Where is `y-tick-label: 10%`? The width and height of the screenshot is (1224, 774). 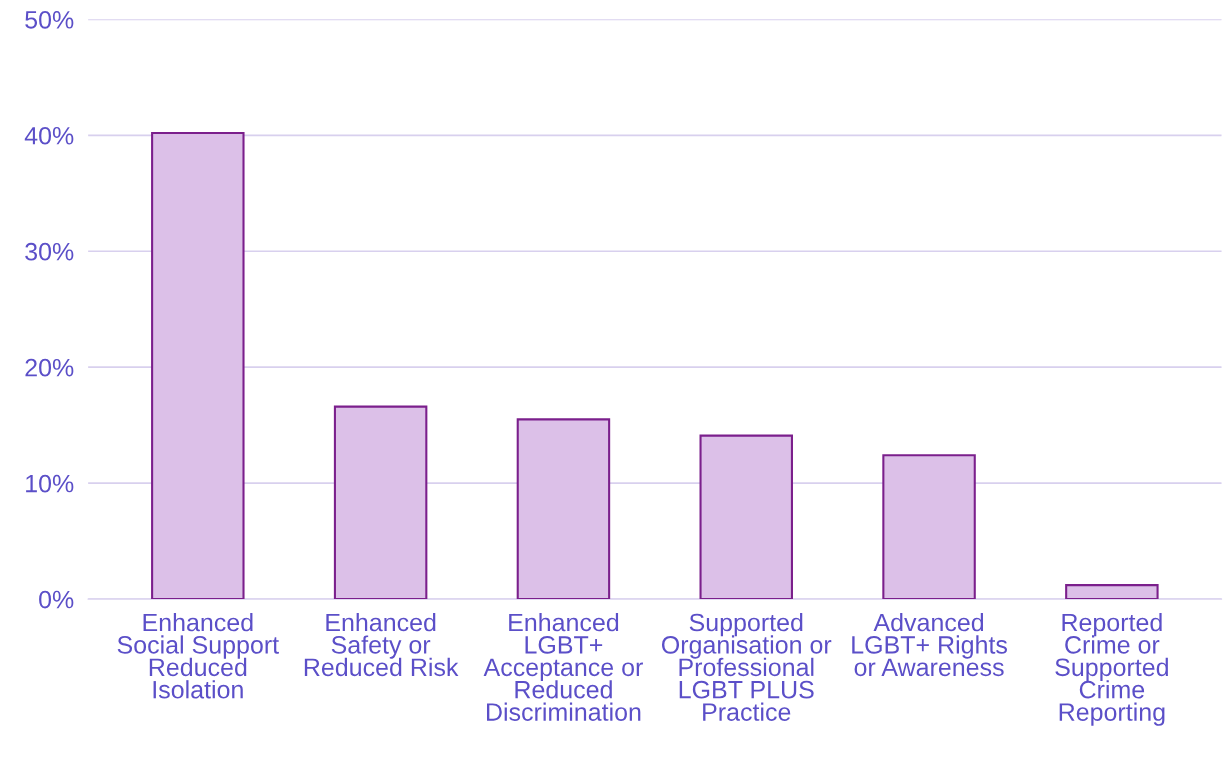 y-tick-label: 10% is located at coordinates (50, 483).